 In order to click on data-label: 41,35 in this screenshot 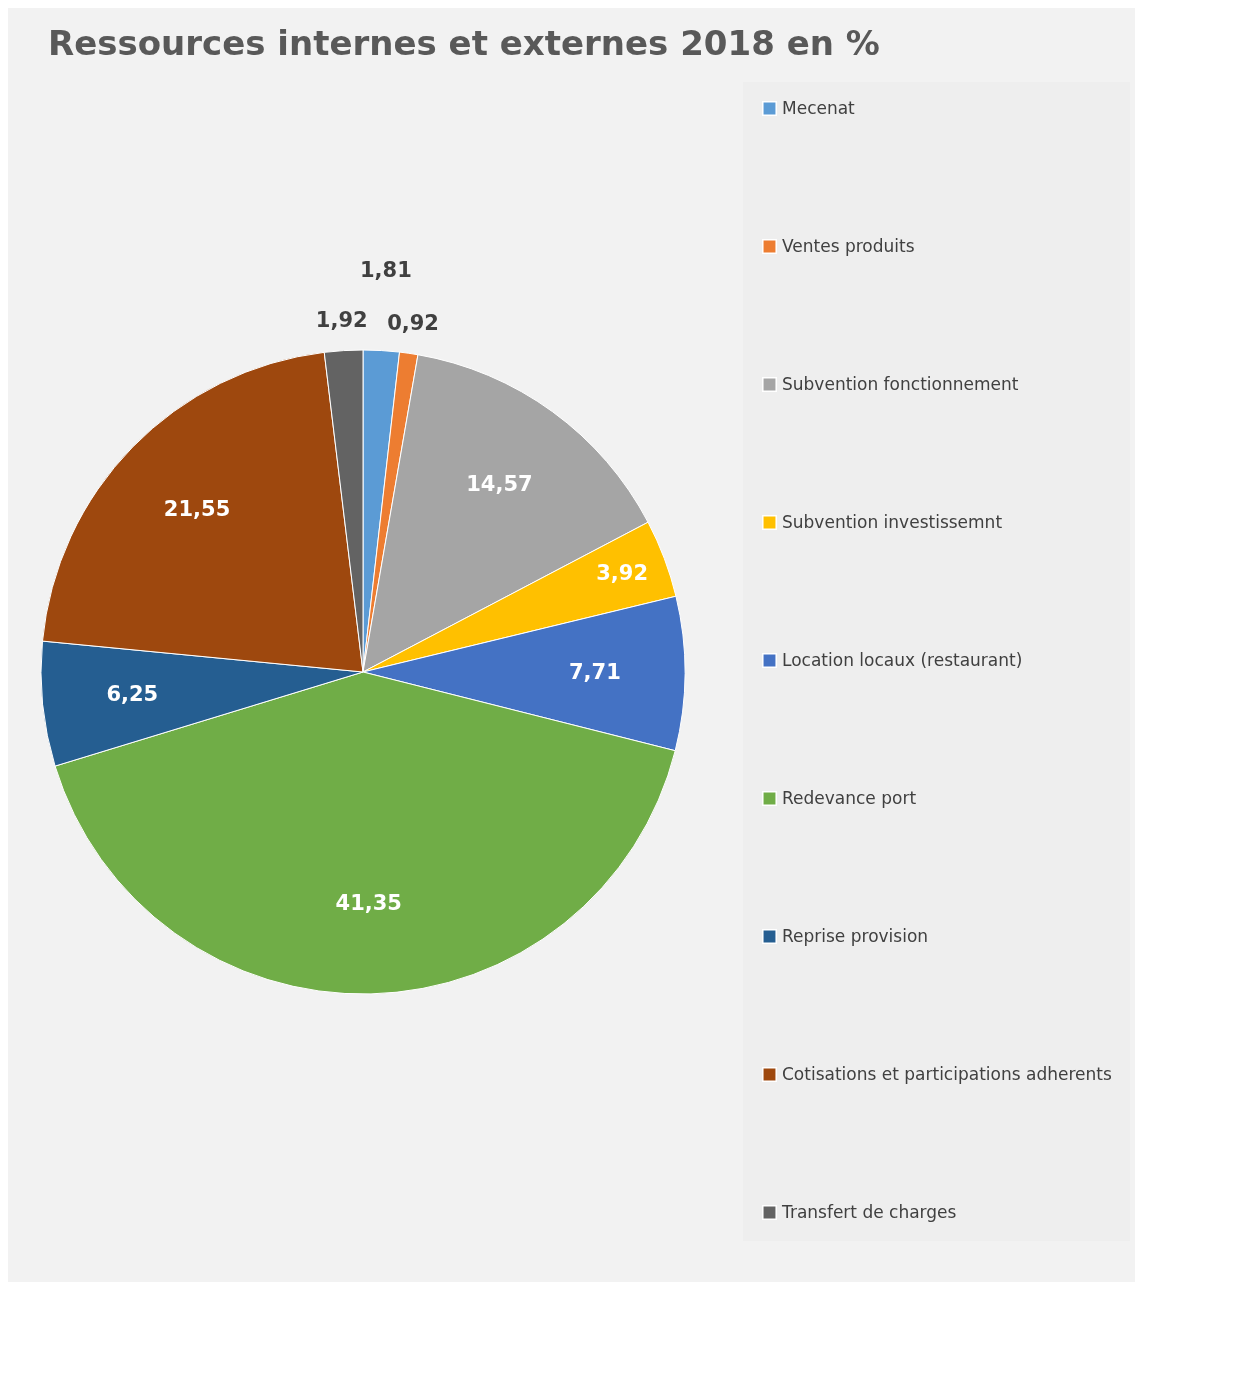, I will do `click(368, 902)`.